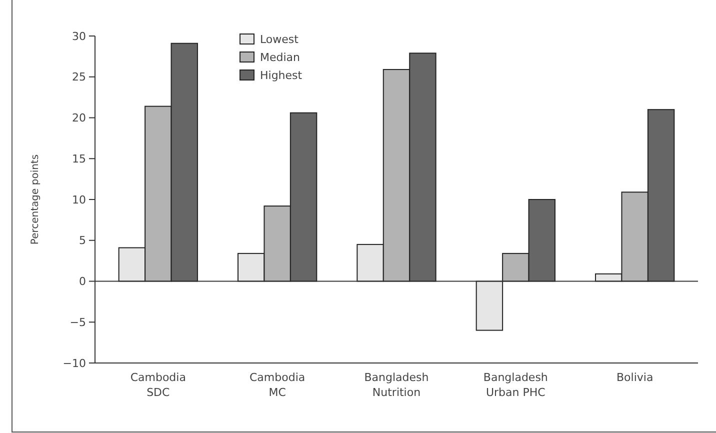 This screenshot has height=433, width=716. I want to click on legend-label: Median, so click(280, 57).